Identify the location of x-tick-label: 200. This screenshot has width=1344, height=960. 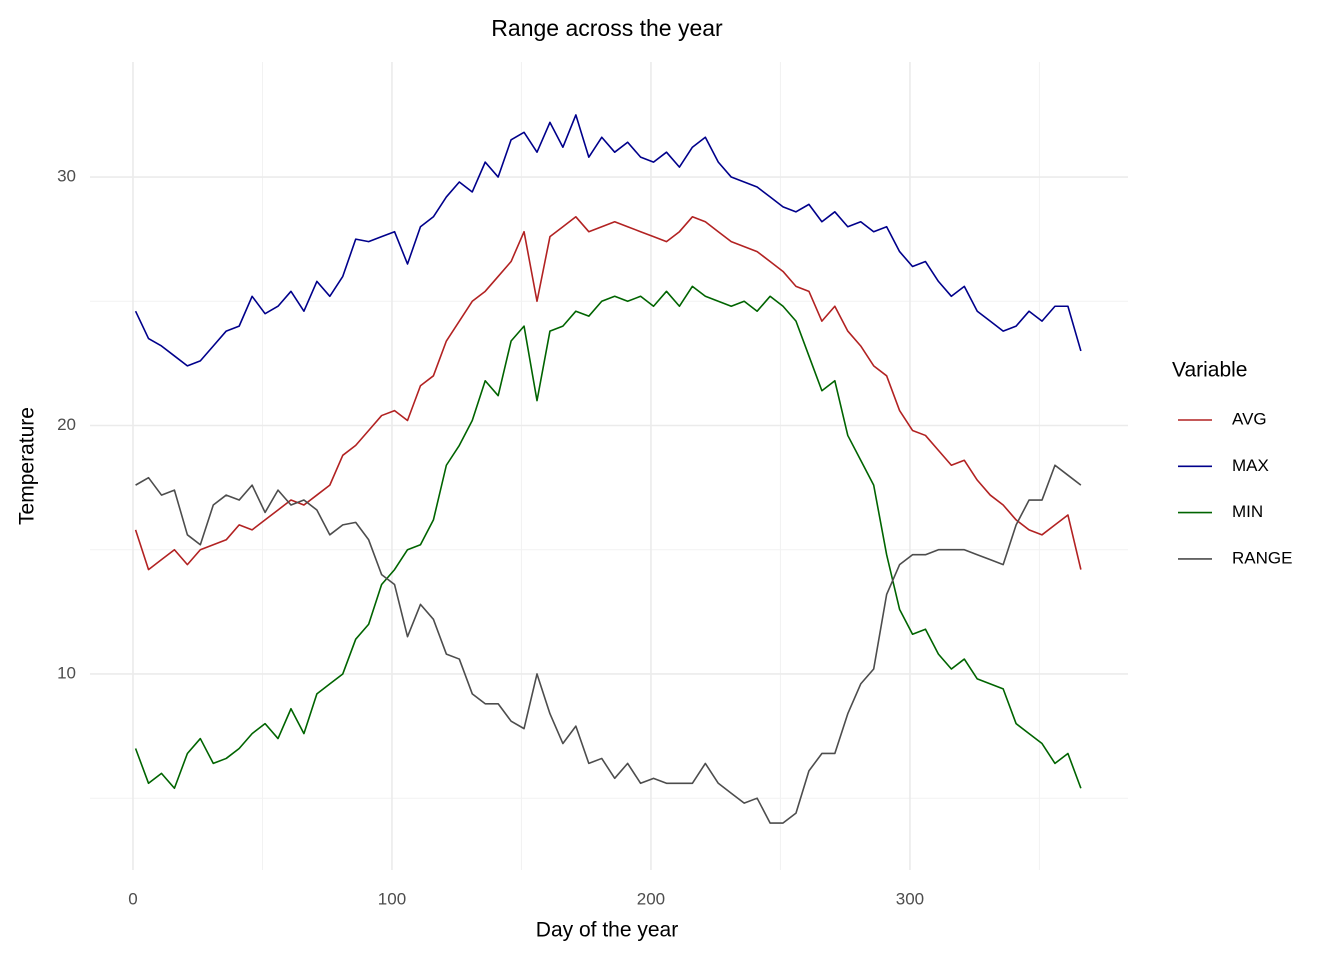
(651, 898).